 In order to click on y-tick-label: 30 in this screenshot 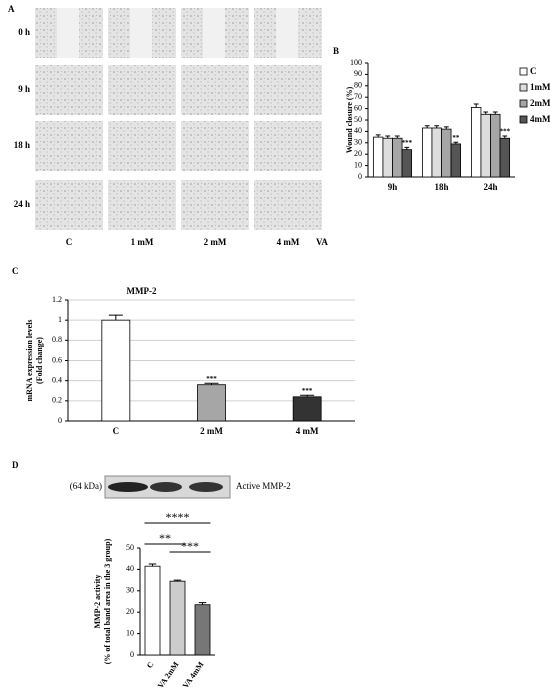, I will do `click(130, 590)`.